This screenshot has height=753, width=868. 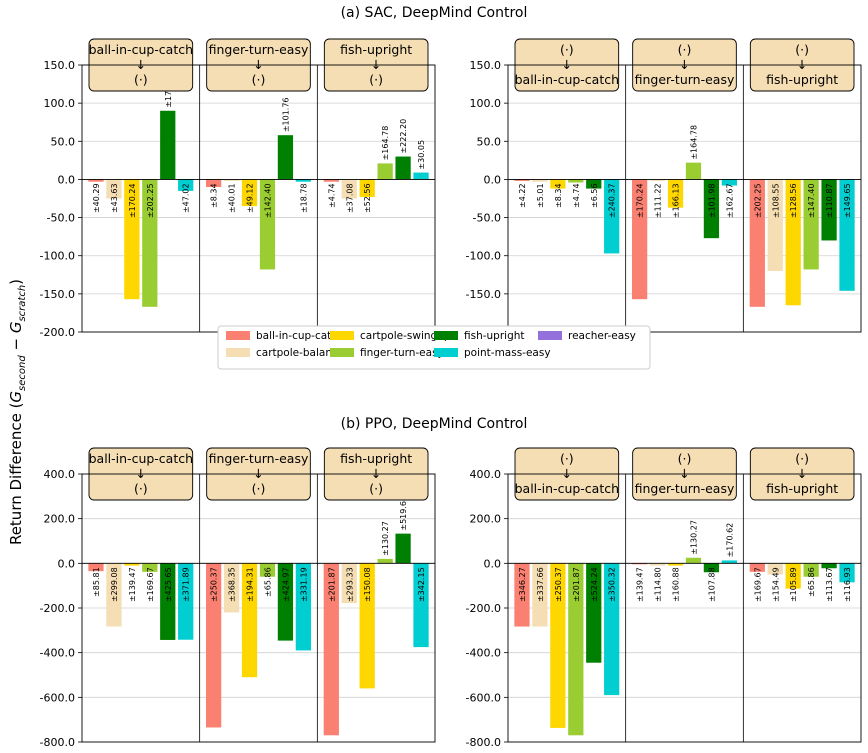 What do you see at coordinates (550, 335) in the screenshot?
I see `legend-swatch` at bounding box center [550, 335].